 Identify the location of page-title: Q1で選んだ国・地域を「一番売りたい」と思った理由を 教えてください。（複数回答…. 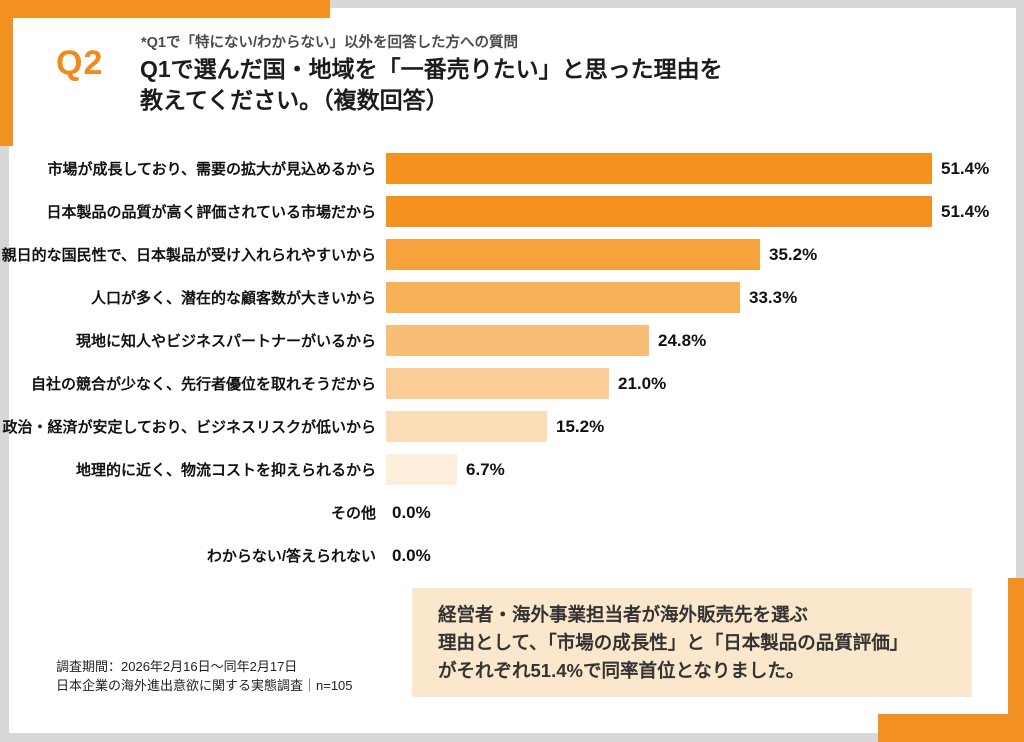
(431, 85).